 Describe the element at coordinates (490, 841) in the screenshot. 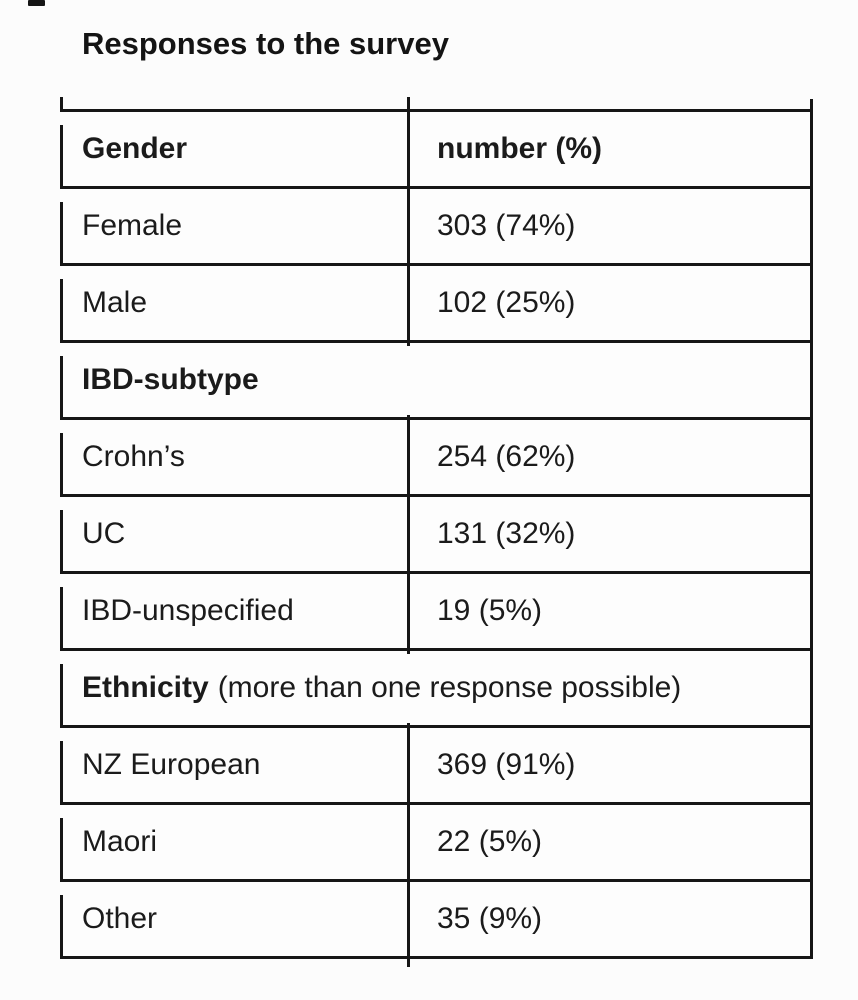

I see `cell-value: 22 (5%)` at that location.